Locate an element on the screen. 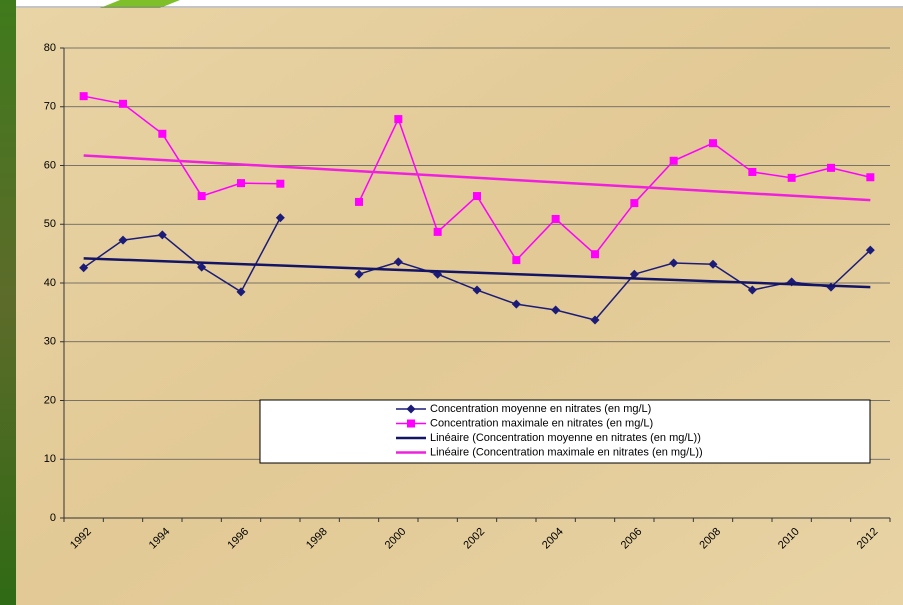 Image resolution: width=903 pixels, height=605 pixels. legend-box is located at coordinates (565, 431).